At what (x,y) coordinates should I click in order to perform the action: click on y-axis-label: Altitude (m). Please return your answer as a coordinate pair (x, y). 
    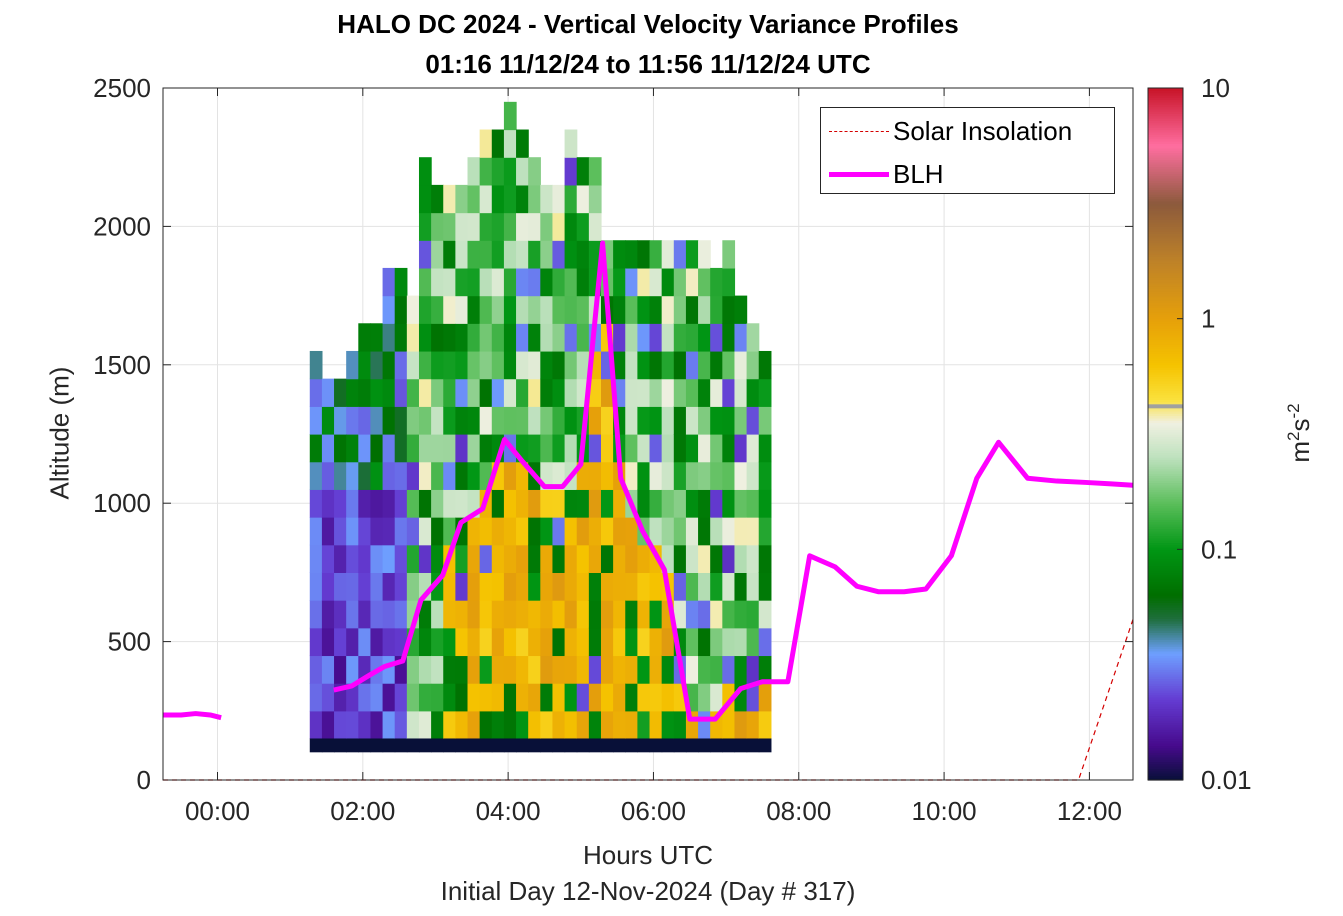
    Looking at the image, I should click on (59, 433).